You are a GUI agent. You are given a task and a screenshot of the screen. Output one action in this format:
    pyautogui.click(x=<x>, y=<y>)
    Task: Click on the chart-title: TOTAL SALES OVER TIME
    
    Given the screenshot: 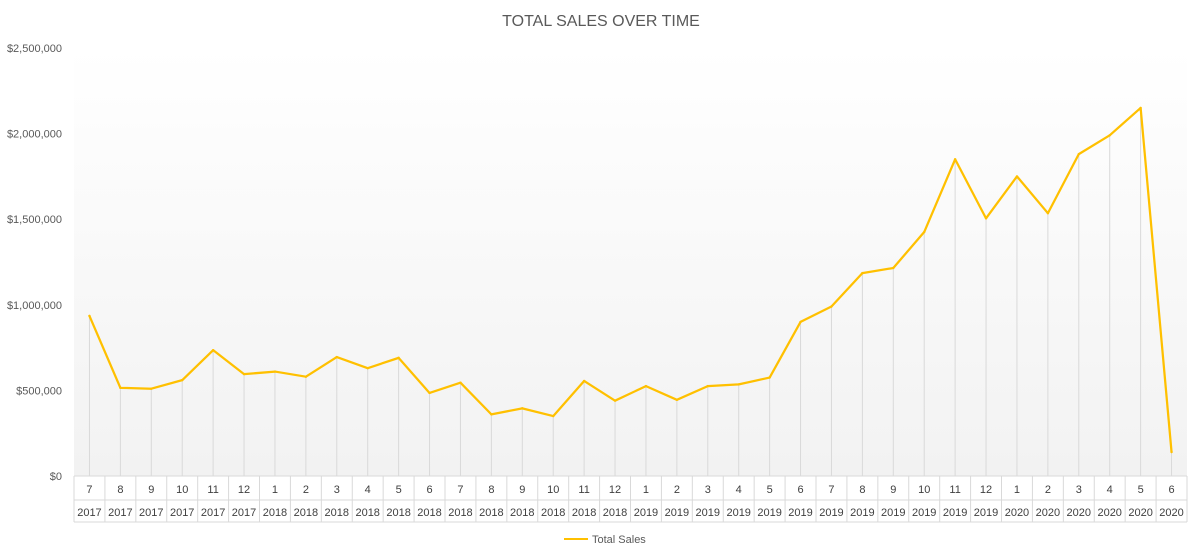 What is the action you would take?
    pyautogui.click(x=601, y=21)
    